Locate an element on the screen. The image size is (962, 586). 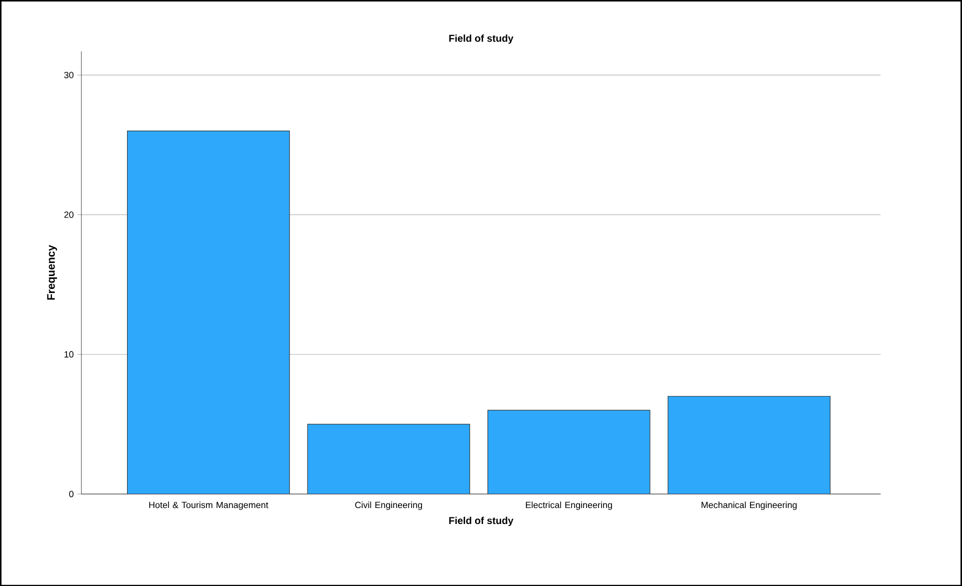
chart-title: Field of study is located at coordinates (481, 39).